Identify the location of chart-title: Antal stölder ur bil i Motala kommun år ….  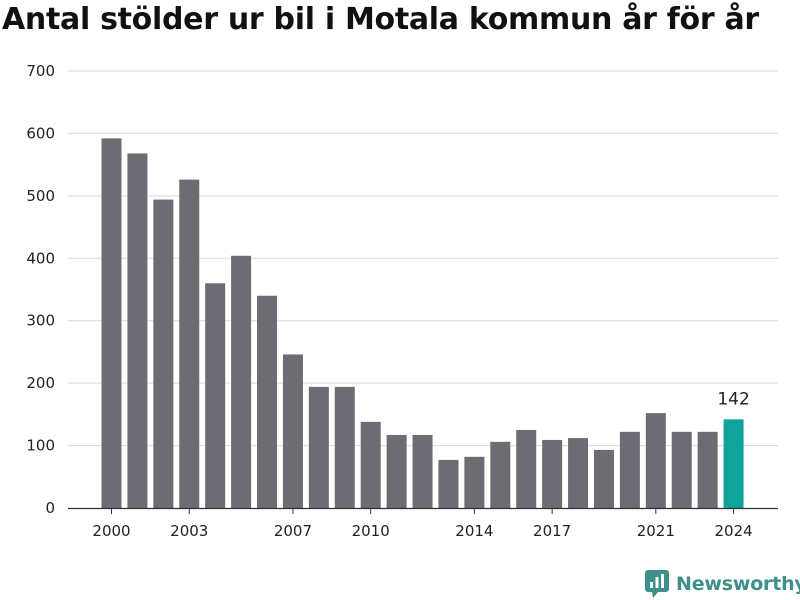
(380, 19).